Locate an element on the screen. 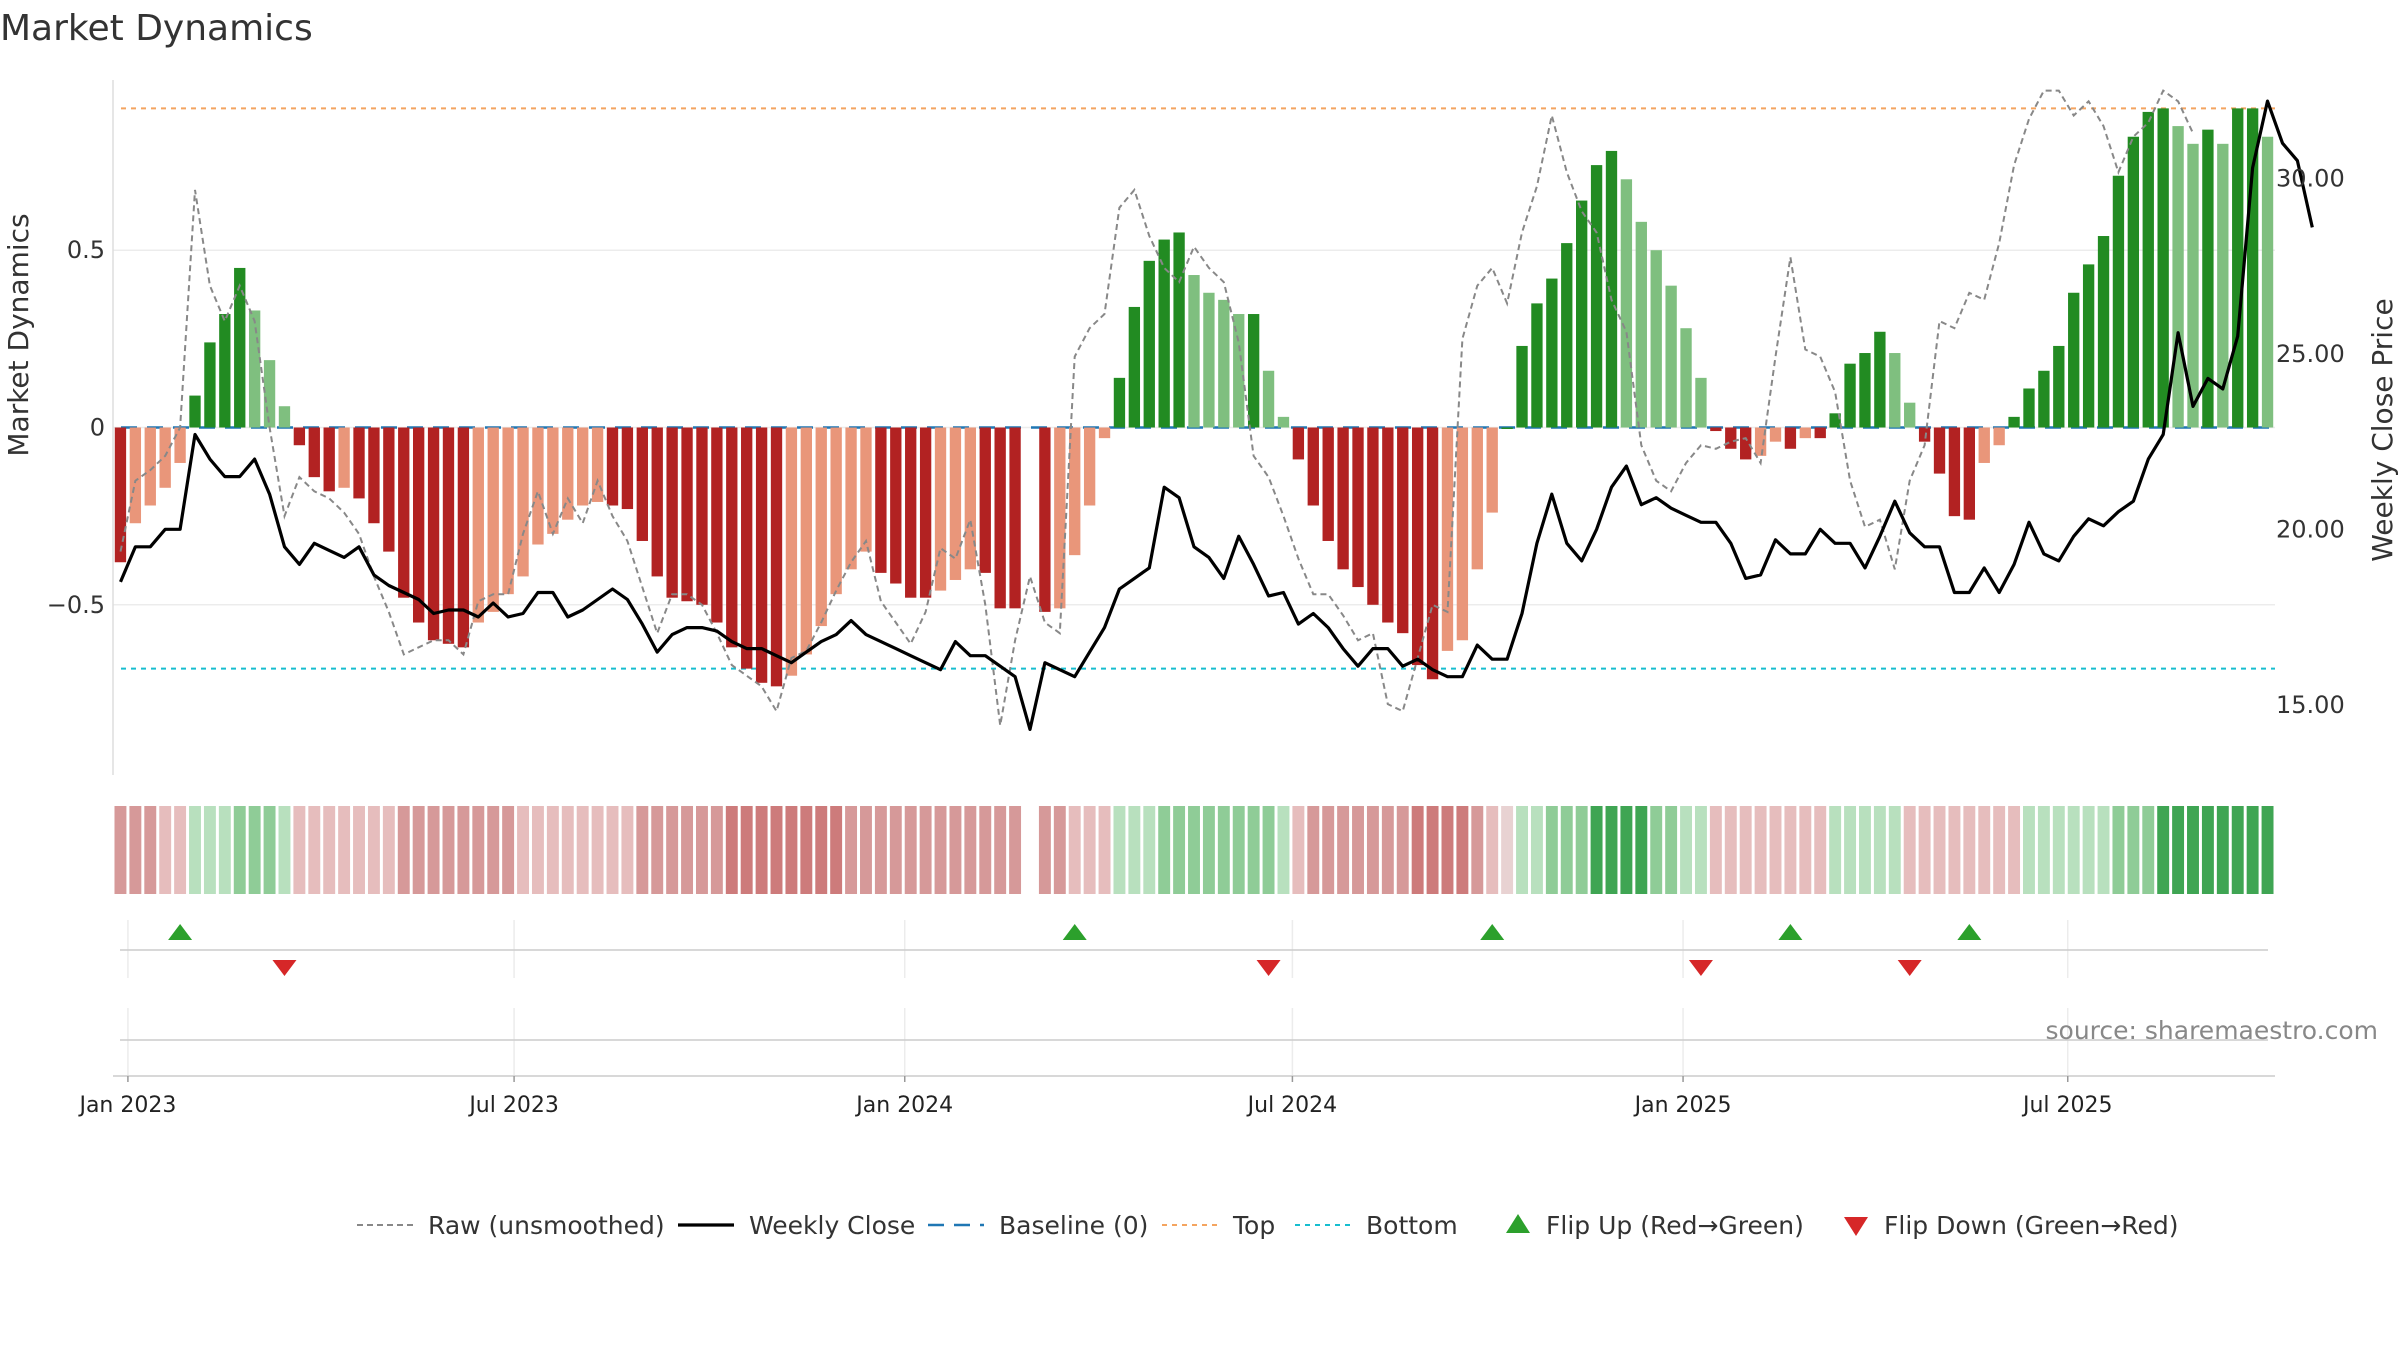 This screenshot has width=2400, height=1350. x-tick-label: Jul 2024 is located at coordinates (1292, 1105).